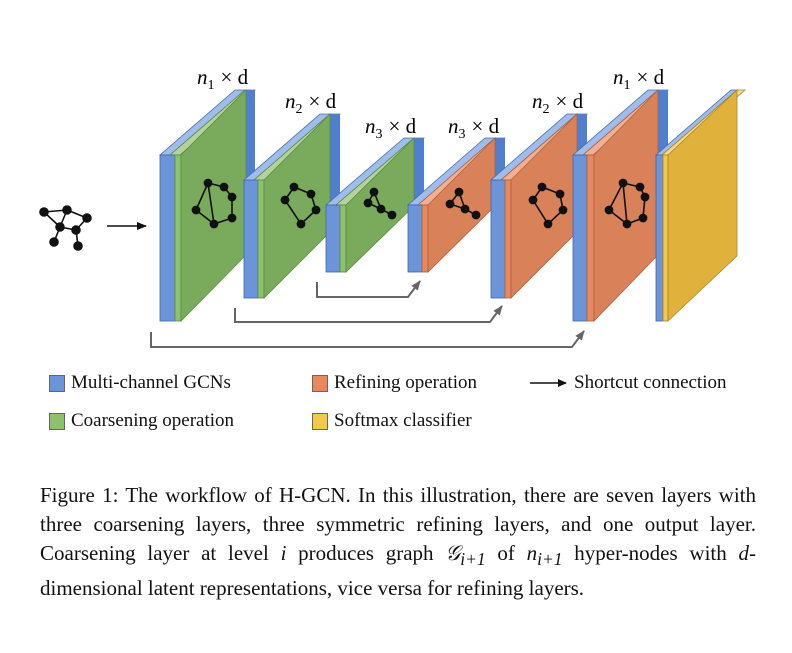  I want to click on legend-refine: Refining operation, so click(394, 383).